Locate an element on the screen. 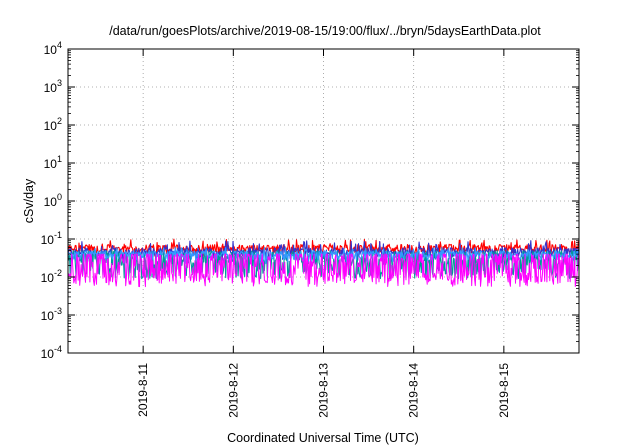 Image resolution: width=640 pixels, height=448 pixels. x-tick-label: 2019-8-11 is located at coordinates (143, 390).